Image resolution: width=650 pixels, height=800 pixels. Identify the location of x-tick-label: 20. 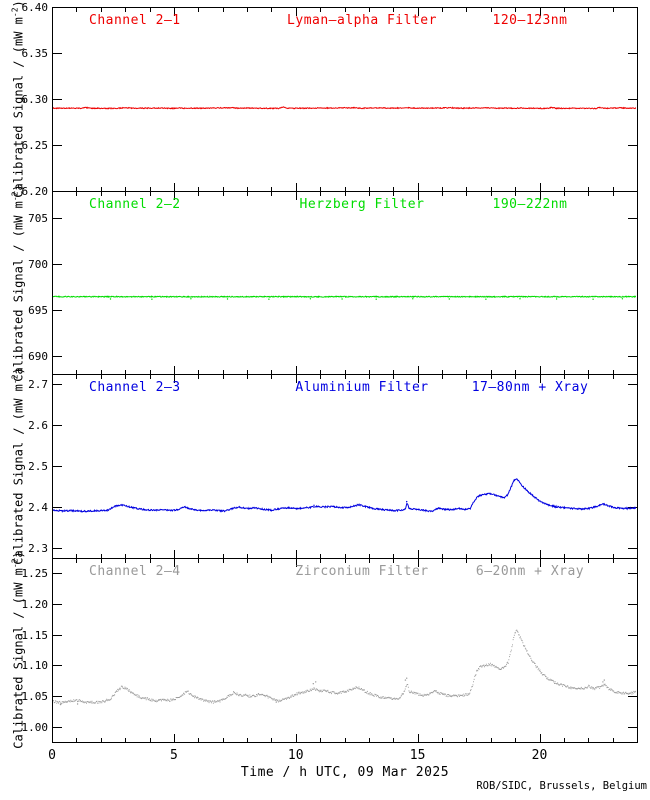
(539, 755).